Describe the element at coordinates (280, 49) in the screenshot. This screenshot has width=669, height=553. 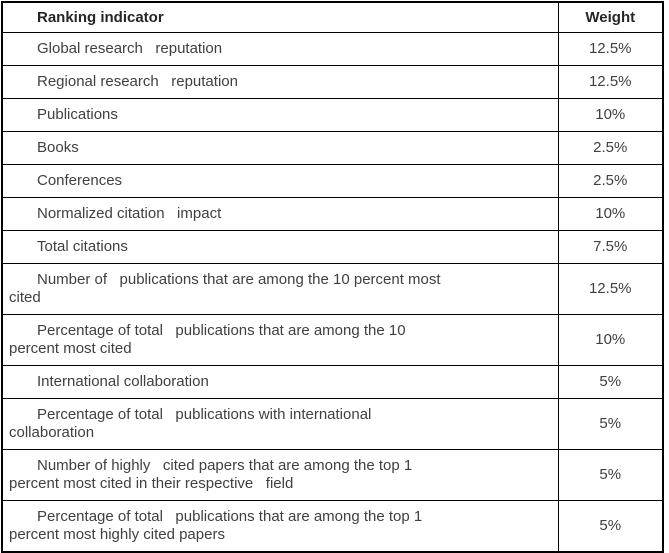
I see `indicator-cell: Global research reputation` at that location.